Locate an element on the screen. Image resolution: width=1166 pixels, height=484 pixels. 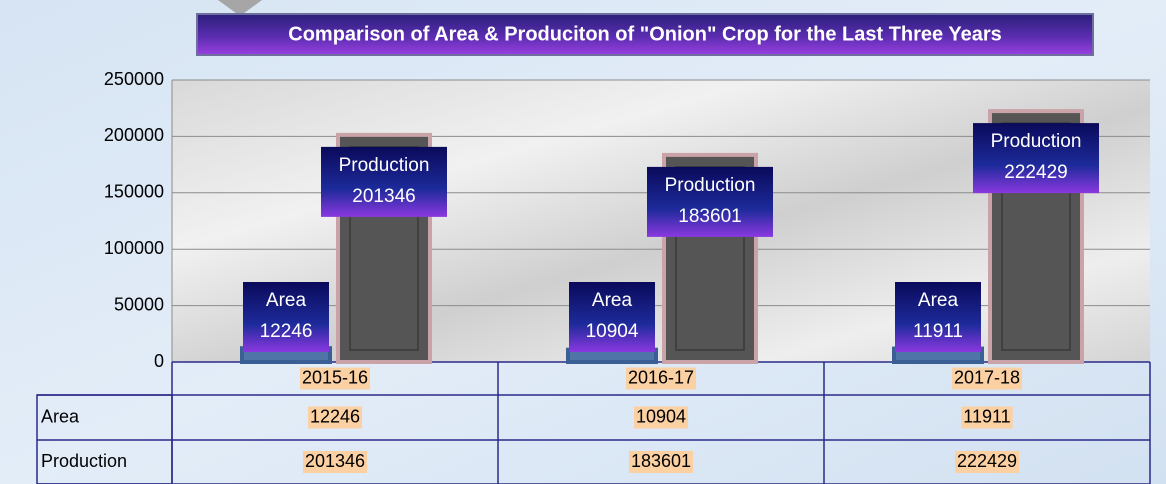
pointer-shape is located at coordinates (240, 8).